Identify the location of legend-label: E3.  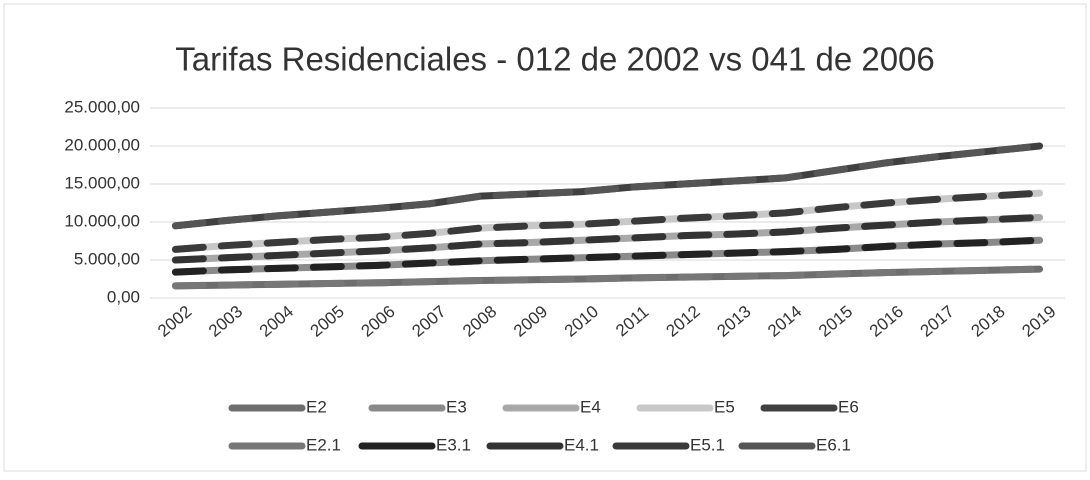
(456, 406).